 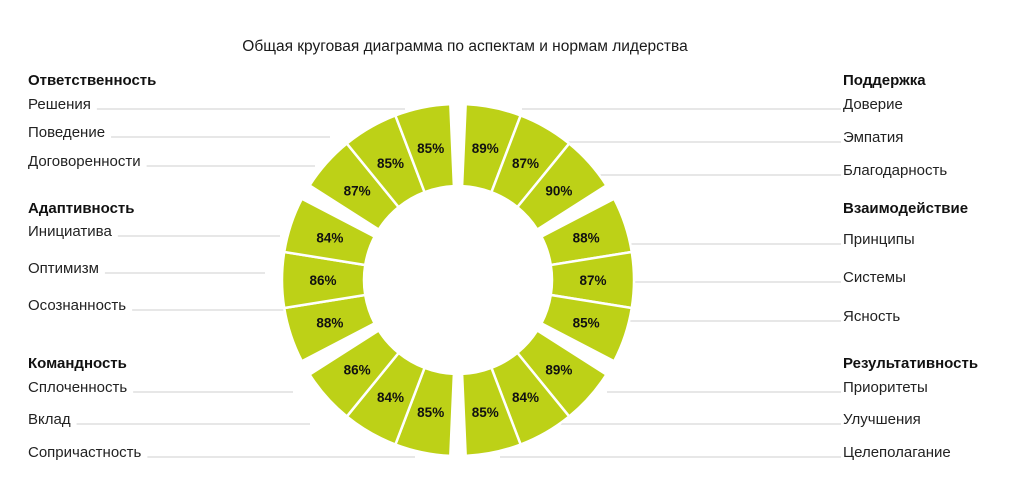 What do you see at coordinates (63, 268) in the screenshot?
I see `item-label: Оптимизм` at bounding box center [63, 268].